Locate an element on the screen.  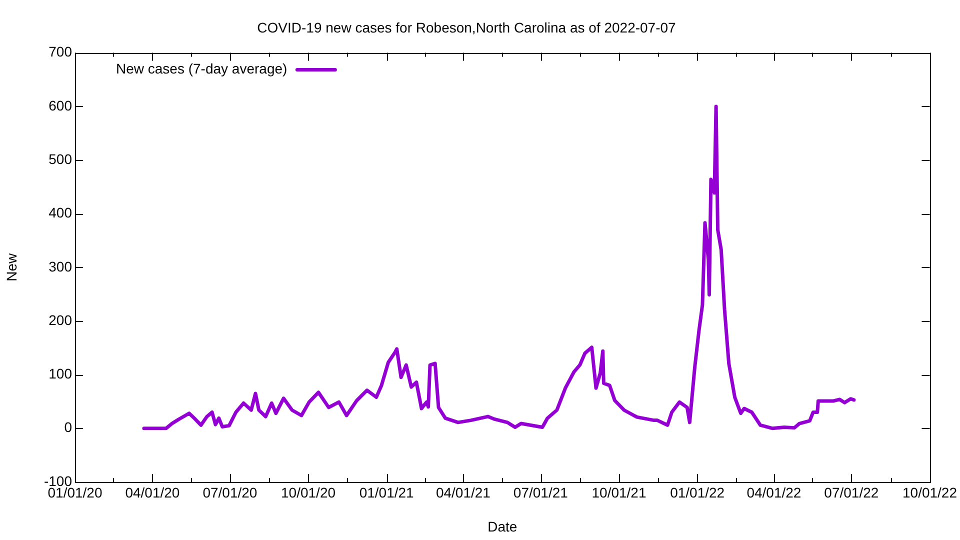
x-tick-label: 07/01/20 is located at coordinates (230, 492).